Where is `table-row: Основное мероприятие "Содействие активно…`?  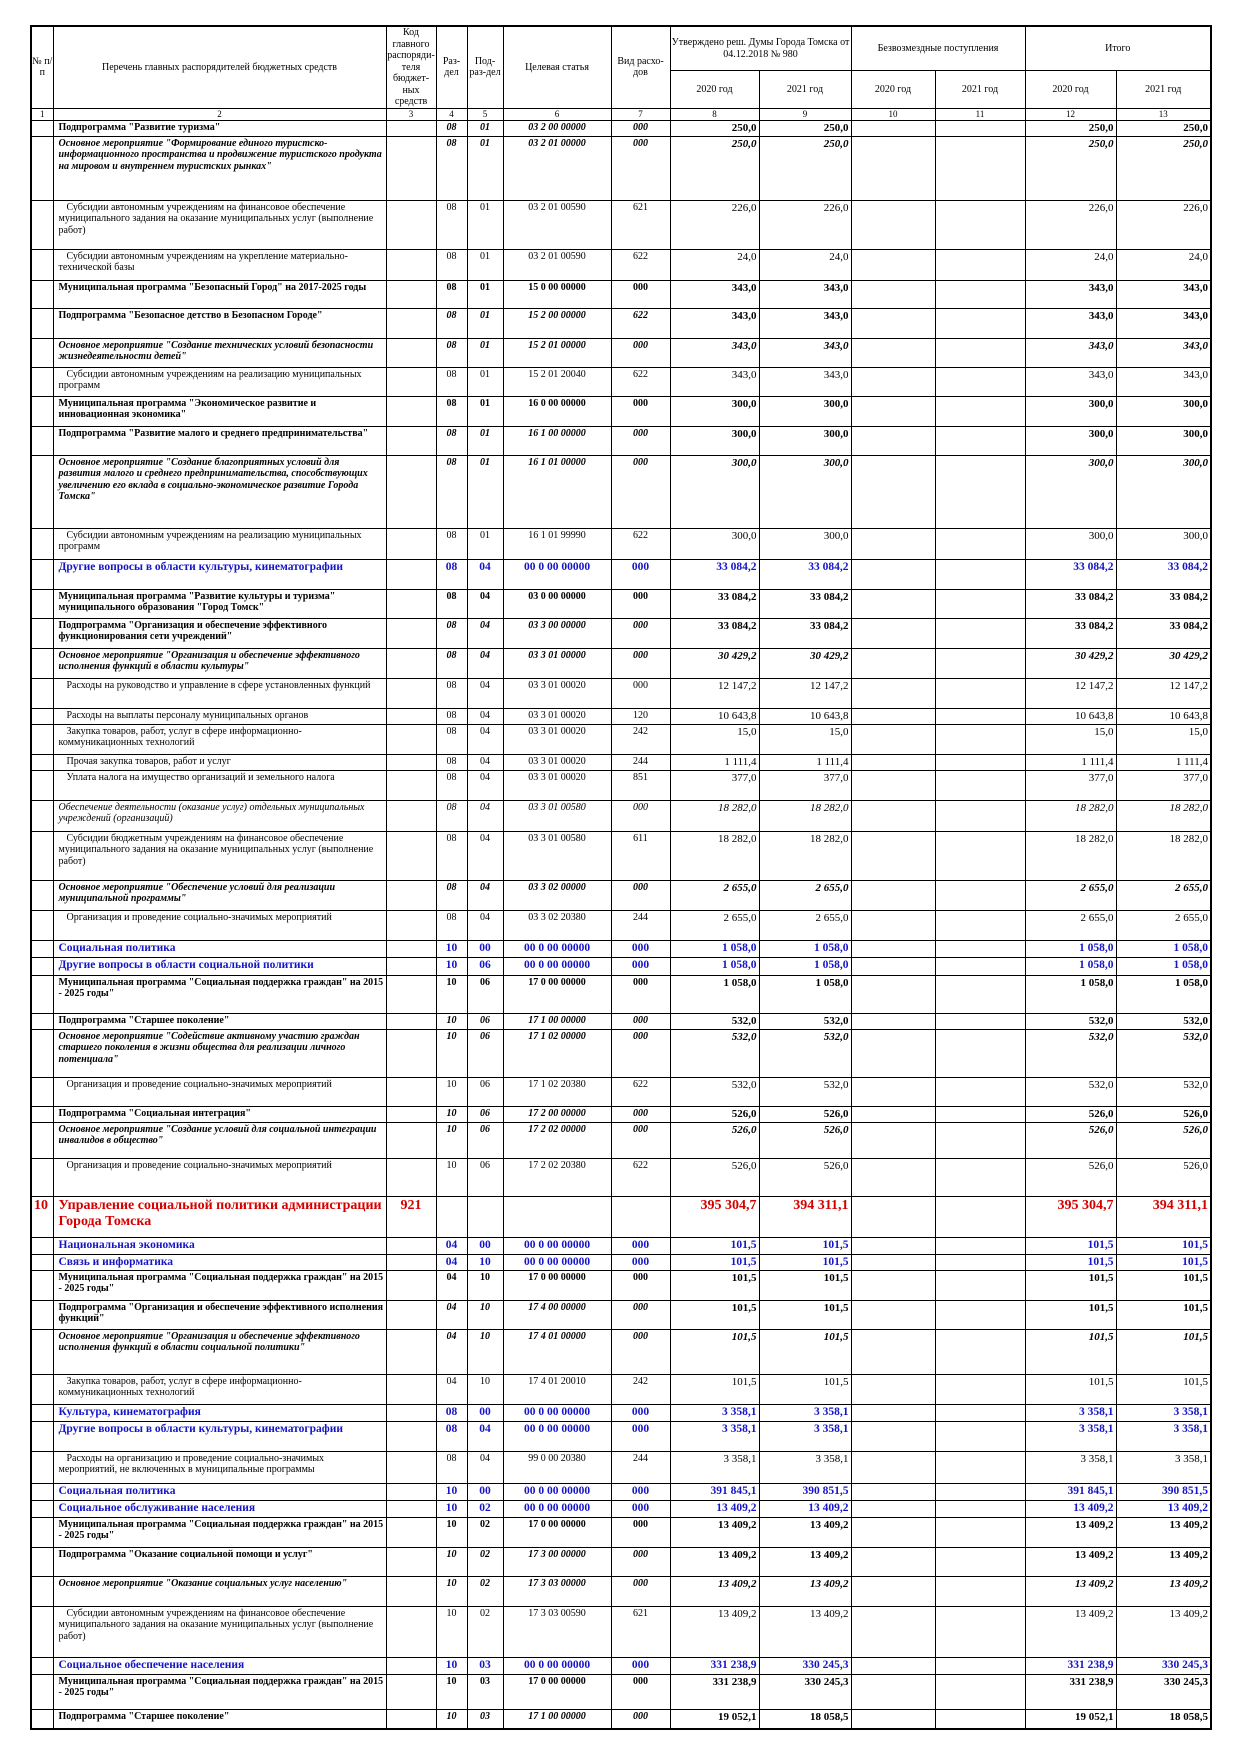 table-row: Основное мероприятие "Содействие активно… is located at coordinates (621, 1053).